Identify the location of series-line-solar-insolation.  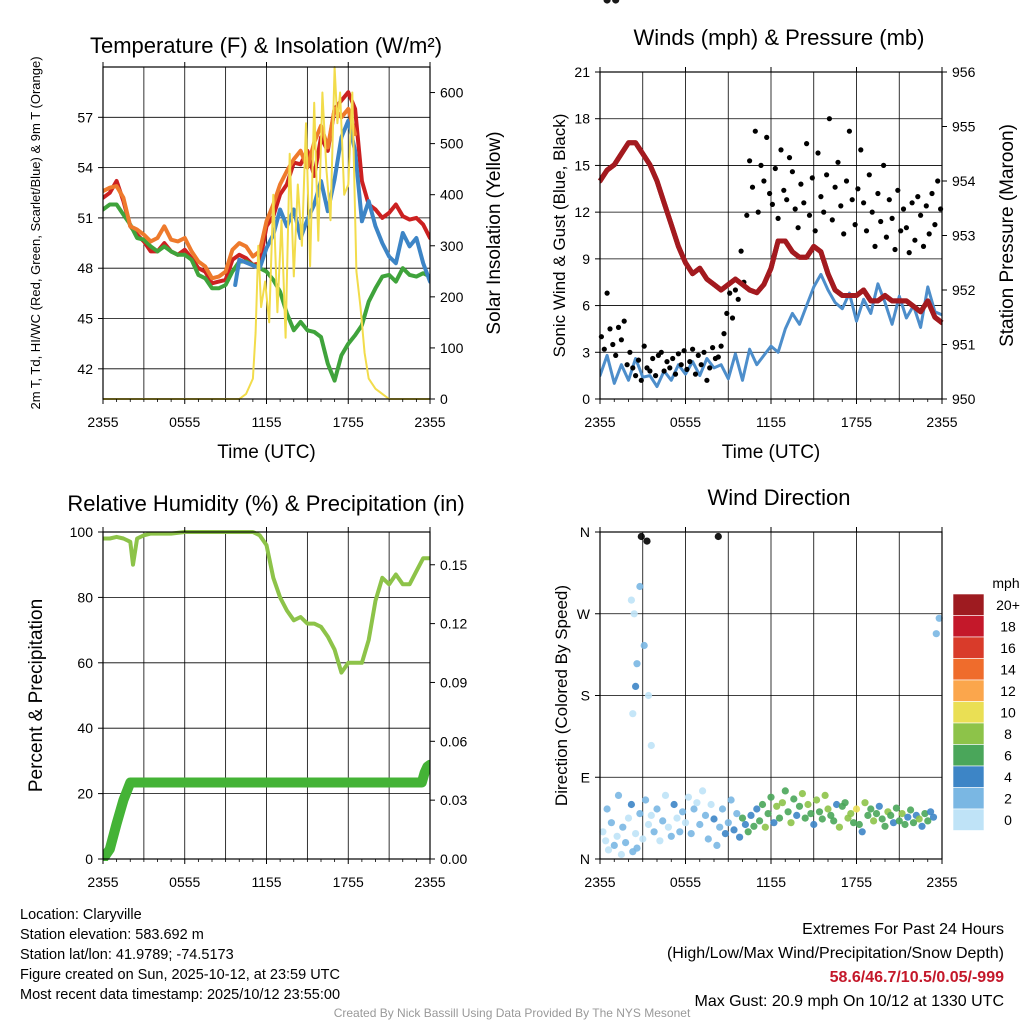
(266, 233).